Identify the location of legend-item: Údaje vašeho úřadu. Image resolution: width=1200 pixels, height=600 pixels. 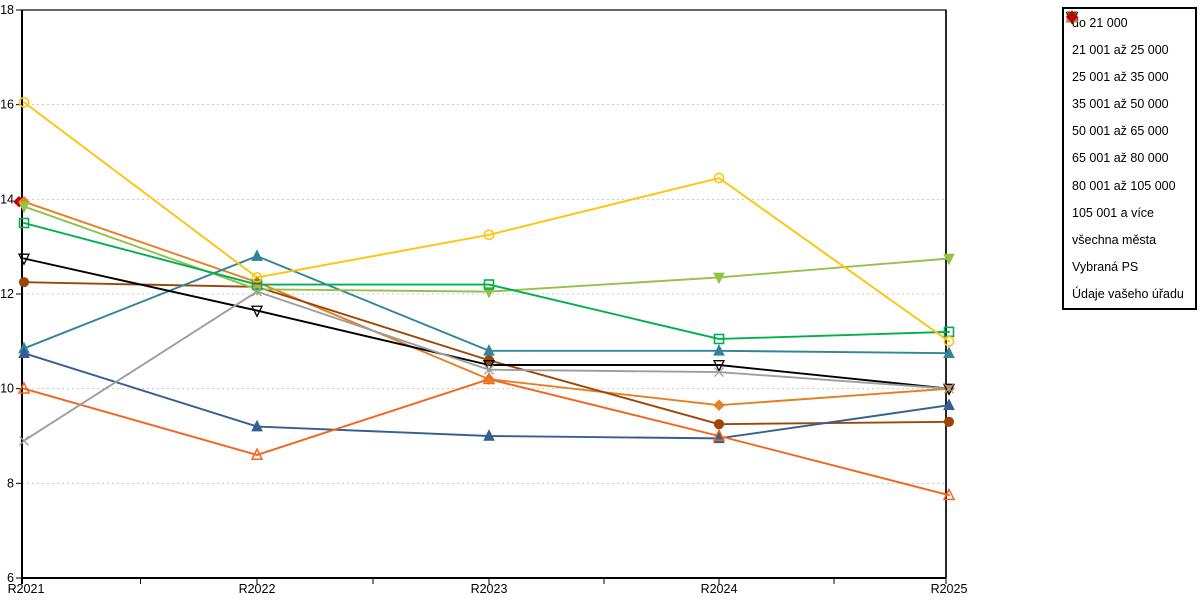
(1129, 159).